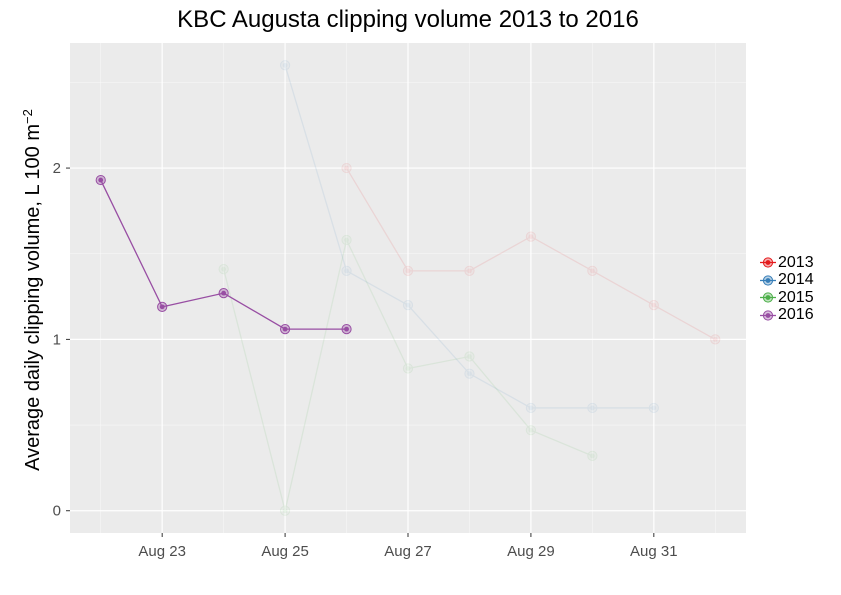 The width and height of the screenshot is (841, 595). I want to click on series-2016, so click(223, 254).